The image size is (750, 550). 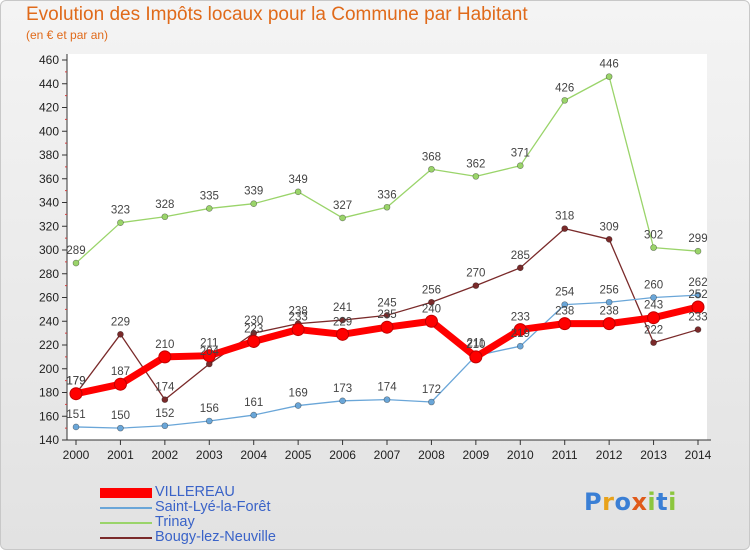 What do you see at coordinates (49, 203) in the screenshot?
I see `y-tick-label: 340` at bounding box center [49, 203].